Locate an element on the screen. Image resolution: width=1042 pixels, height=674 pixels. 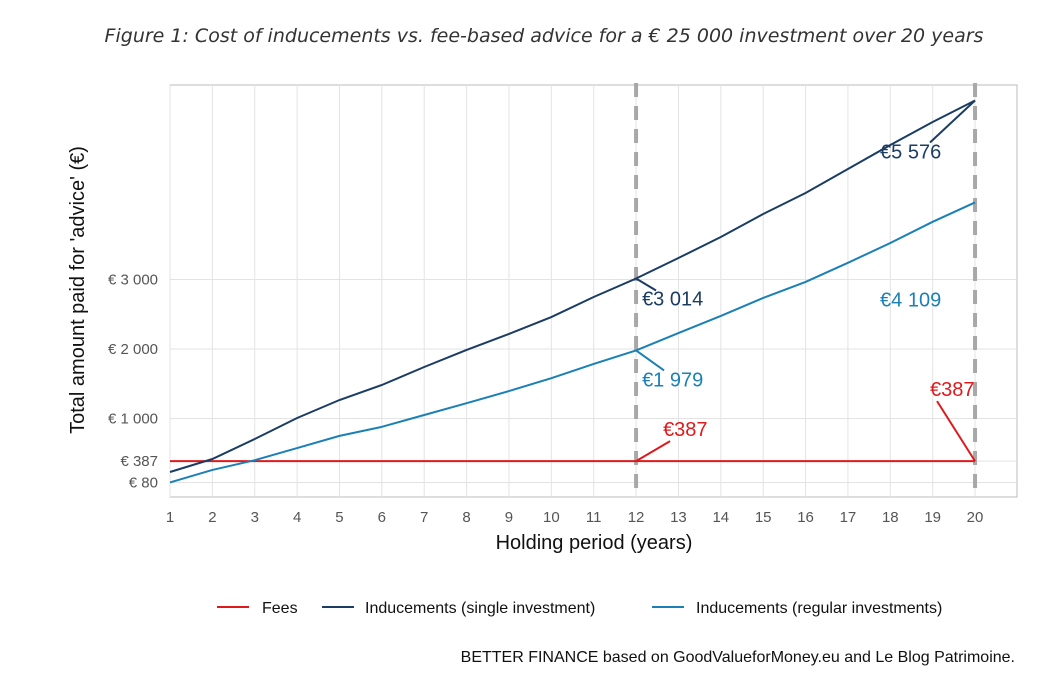
x-tick-label: 15 is located at coordinates (763, 517).